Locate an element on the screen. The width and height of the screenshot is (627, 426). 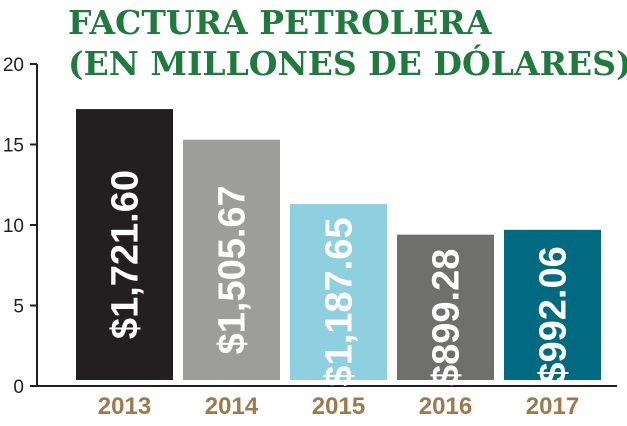
x-tick-label-2013: 2013 is located at coordinates (124, 406).